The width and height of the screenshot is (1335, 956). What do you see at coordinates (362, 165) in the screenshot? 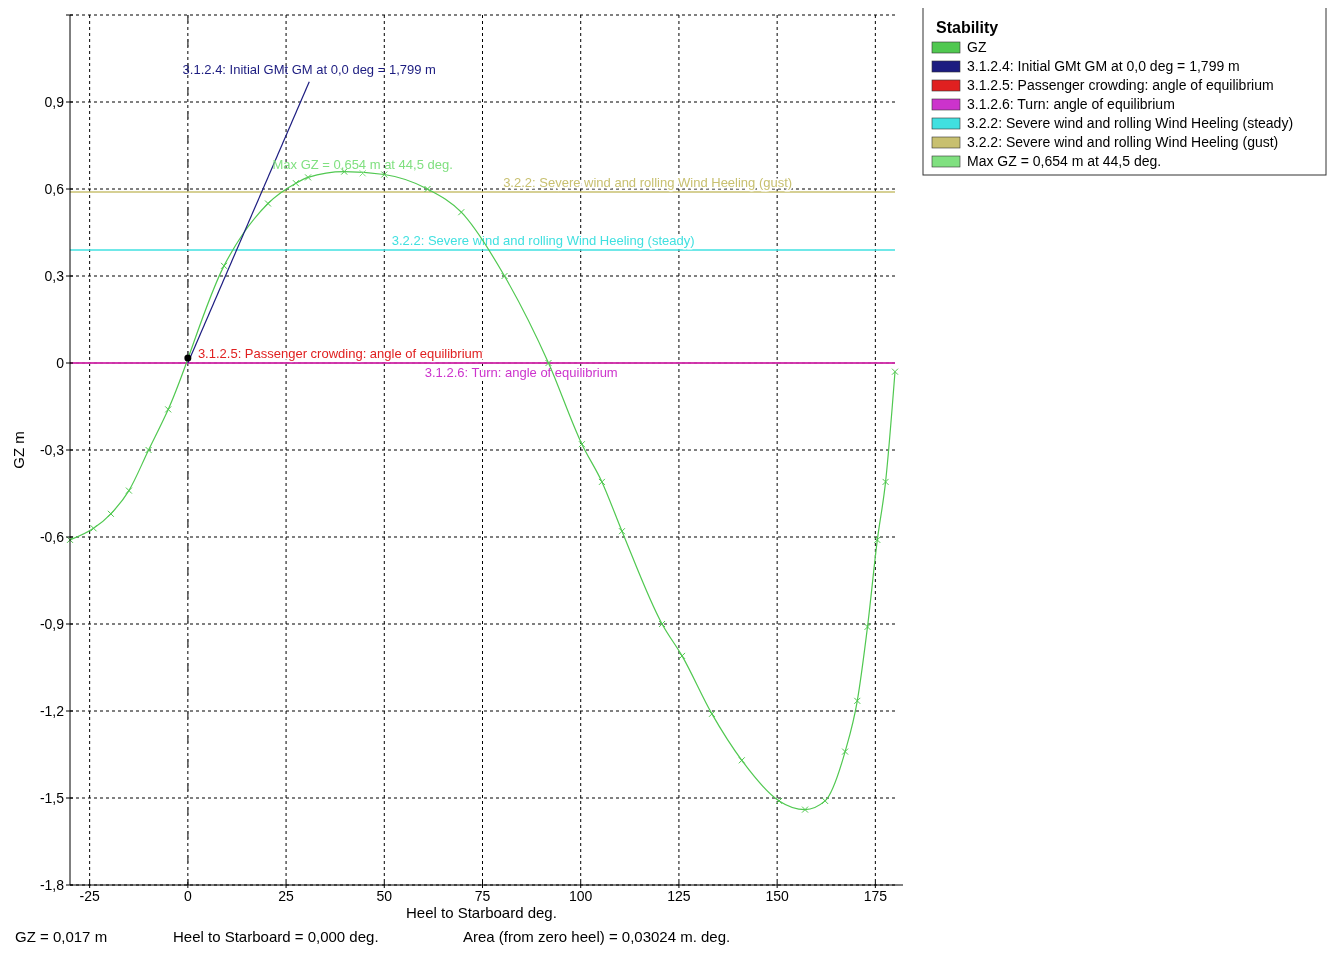
I see `text: Max GZ = 0,654 m at 44,5 deg.` at bounding box center [362, 165].